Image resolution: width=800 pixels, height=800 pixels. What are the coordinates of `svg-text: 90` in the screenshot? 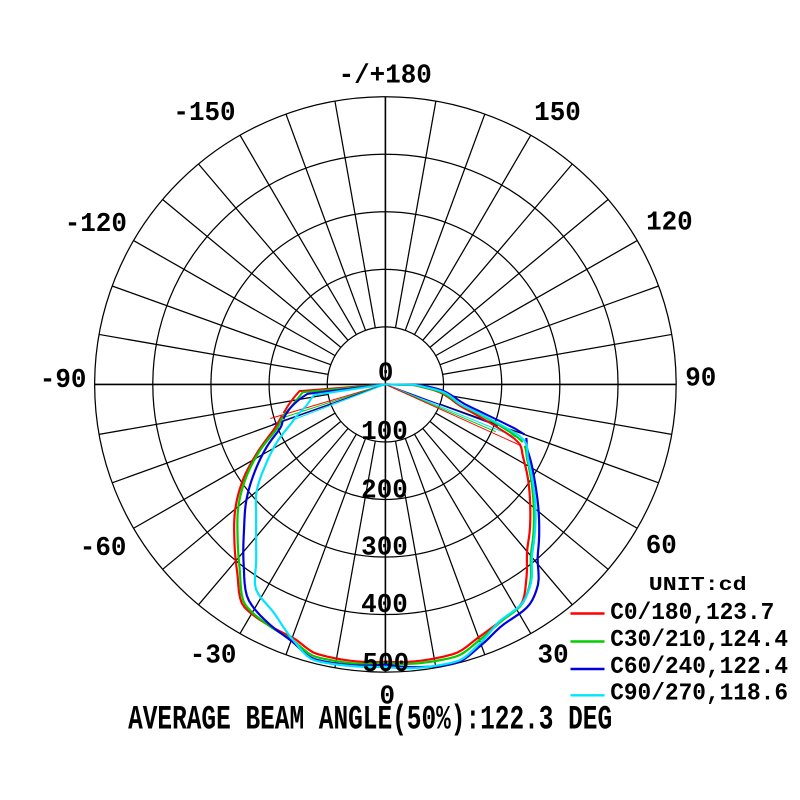 It's located at (700, 378).